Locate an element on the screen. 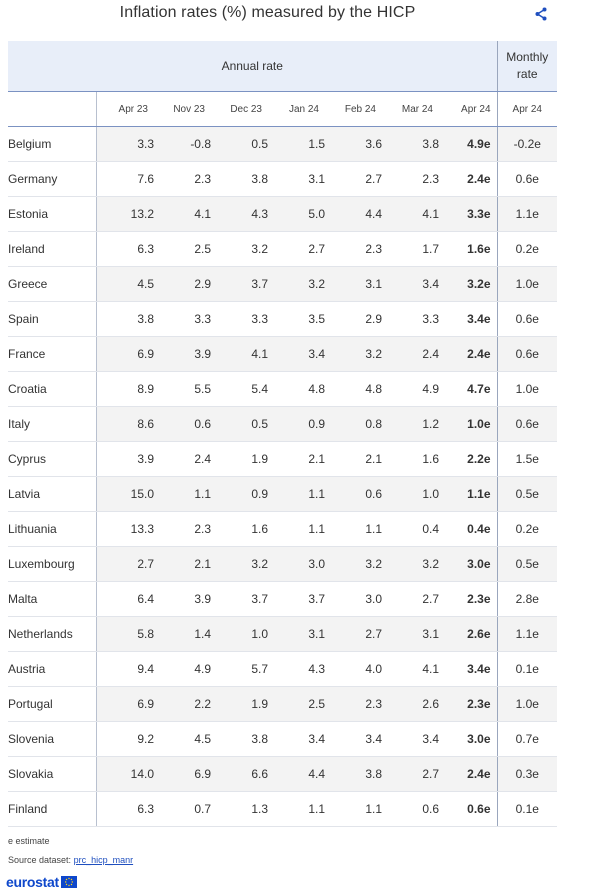  share-icon is located at coordinates (541, 14).